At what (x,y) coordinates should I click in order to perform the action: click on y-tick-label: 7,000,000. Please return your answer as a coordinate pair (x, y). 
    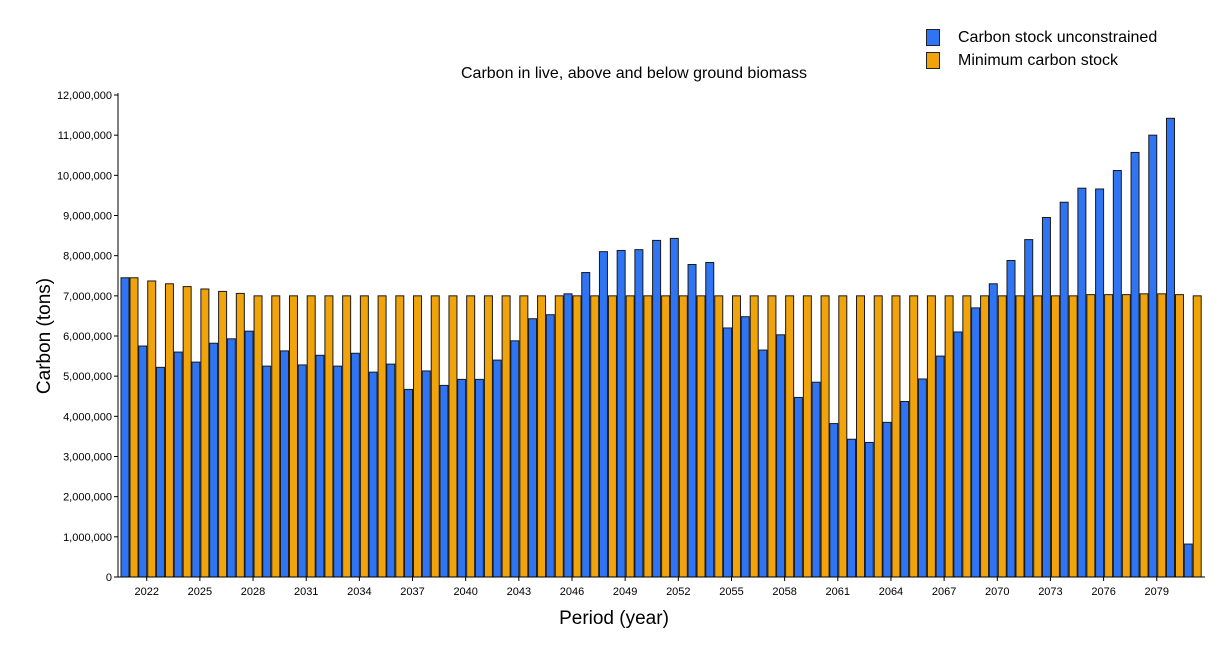
    Looking at the image, I should click on (87, 297).